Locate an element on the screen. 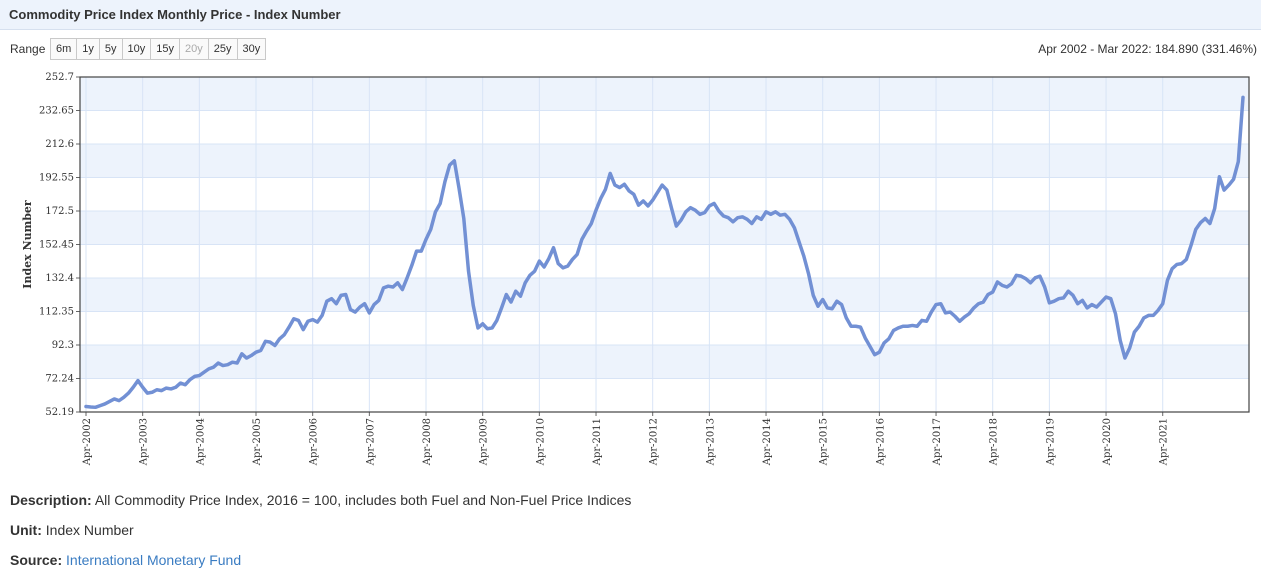 This screenshot has width=1261, height=577. y-tick-label: 92.3 is located at coordinates (63, 345).